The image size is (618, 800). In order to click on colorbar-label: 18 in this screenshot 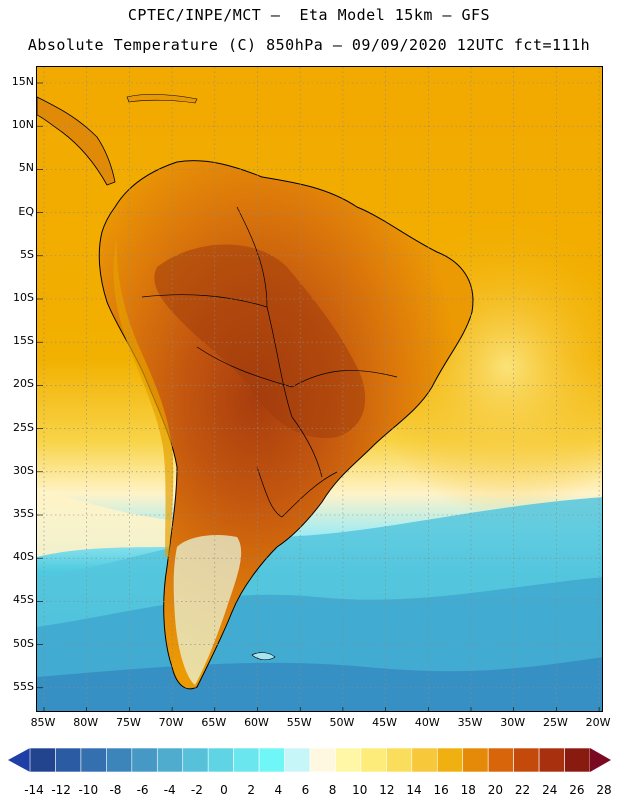, I will do `click(468, 790)`.